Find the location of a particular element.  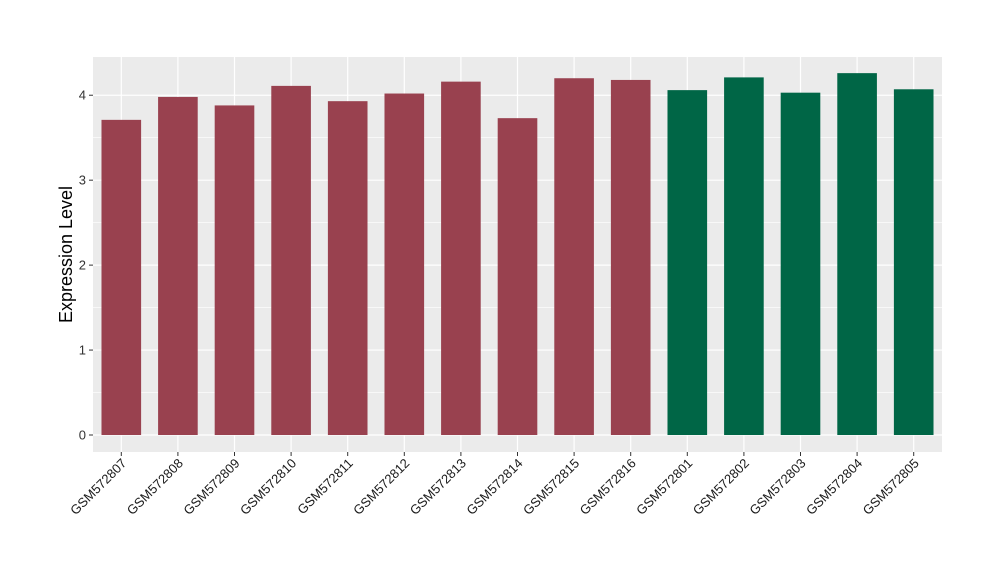

bar-GSM572816 is located at coordinates (630, 257).